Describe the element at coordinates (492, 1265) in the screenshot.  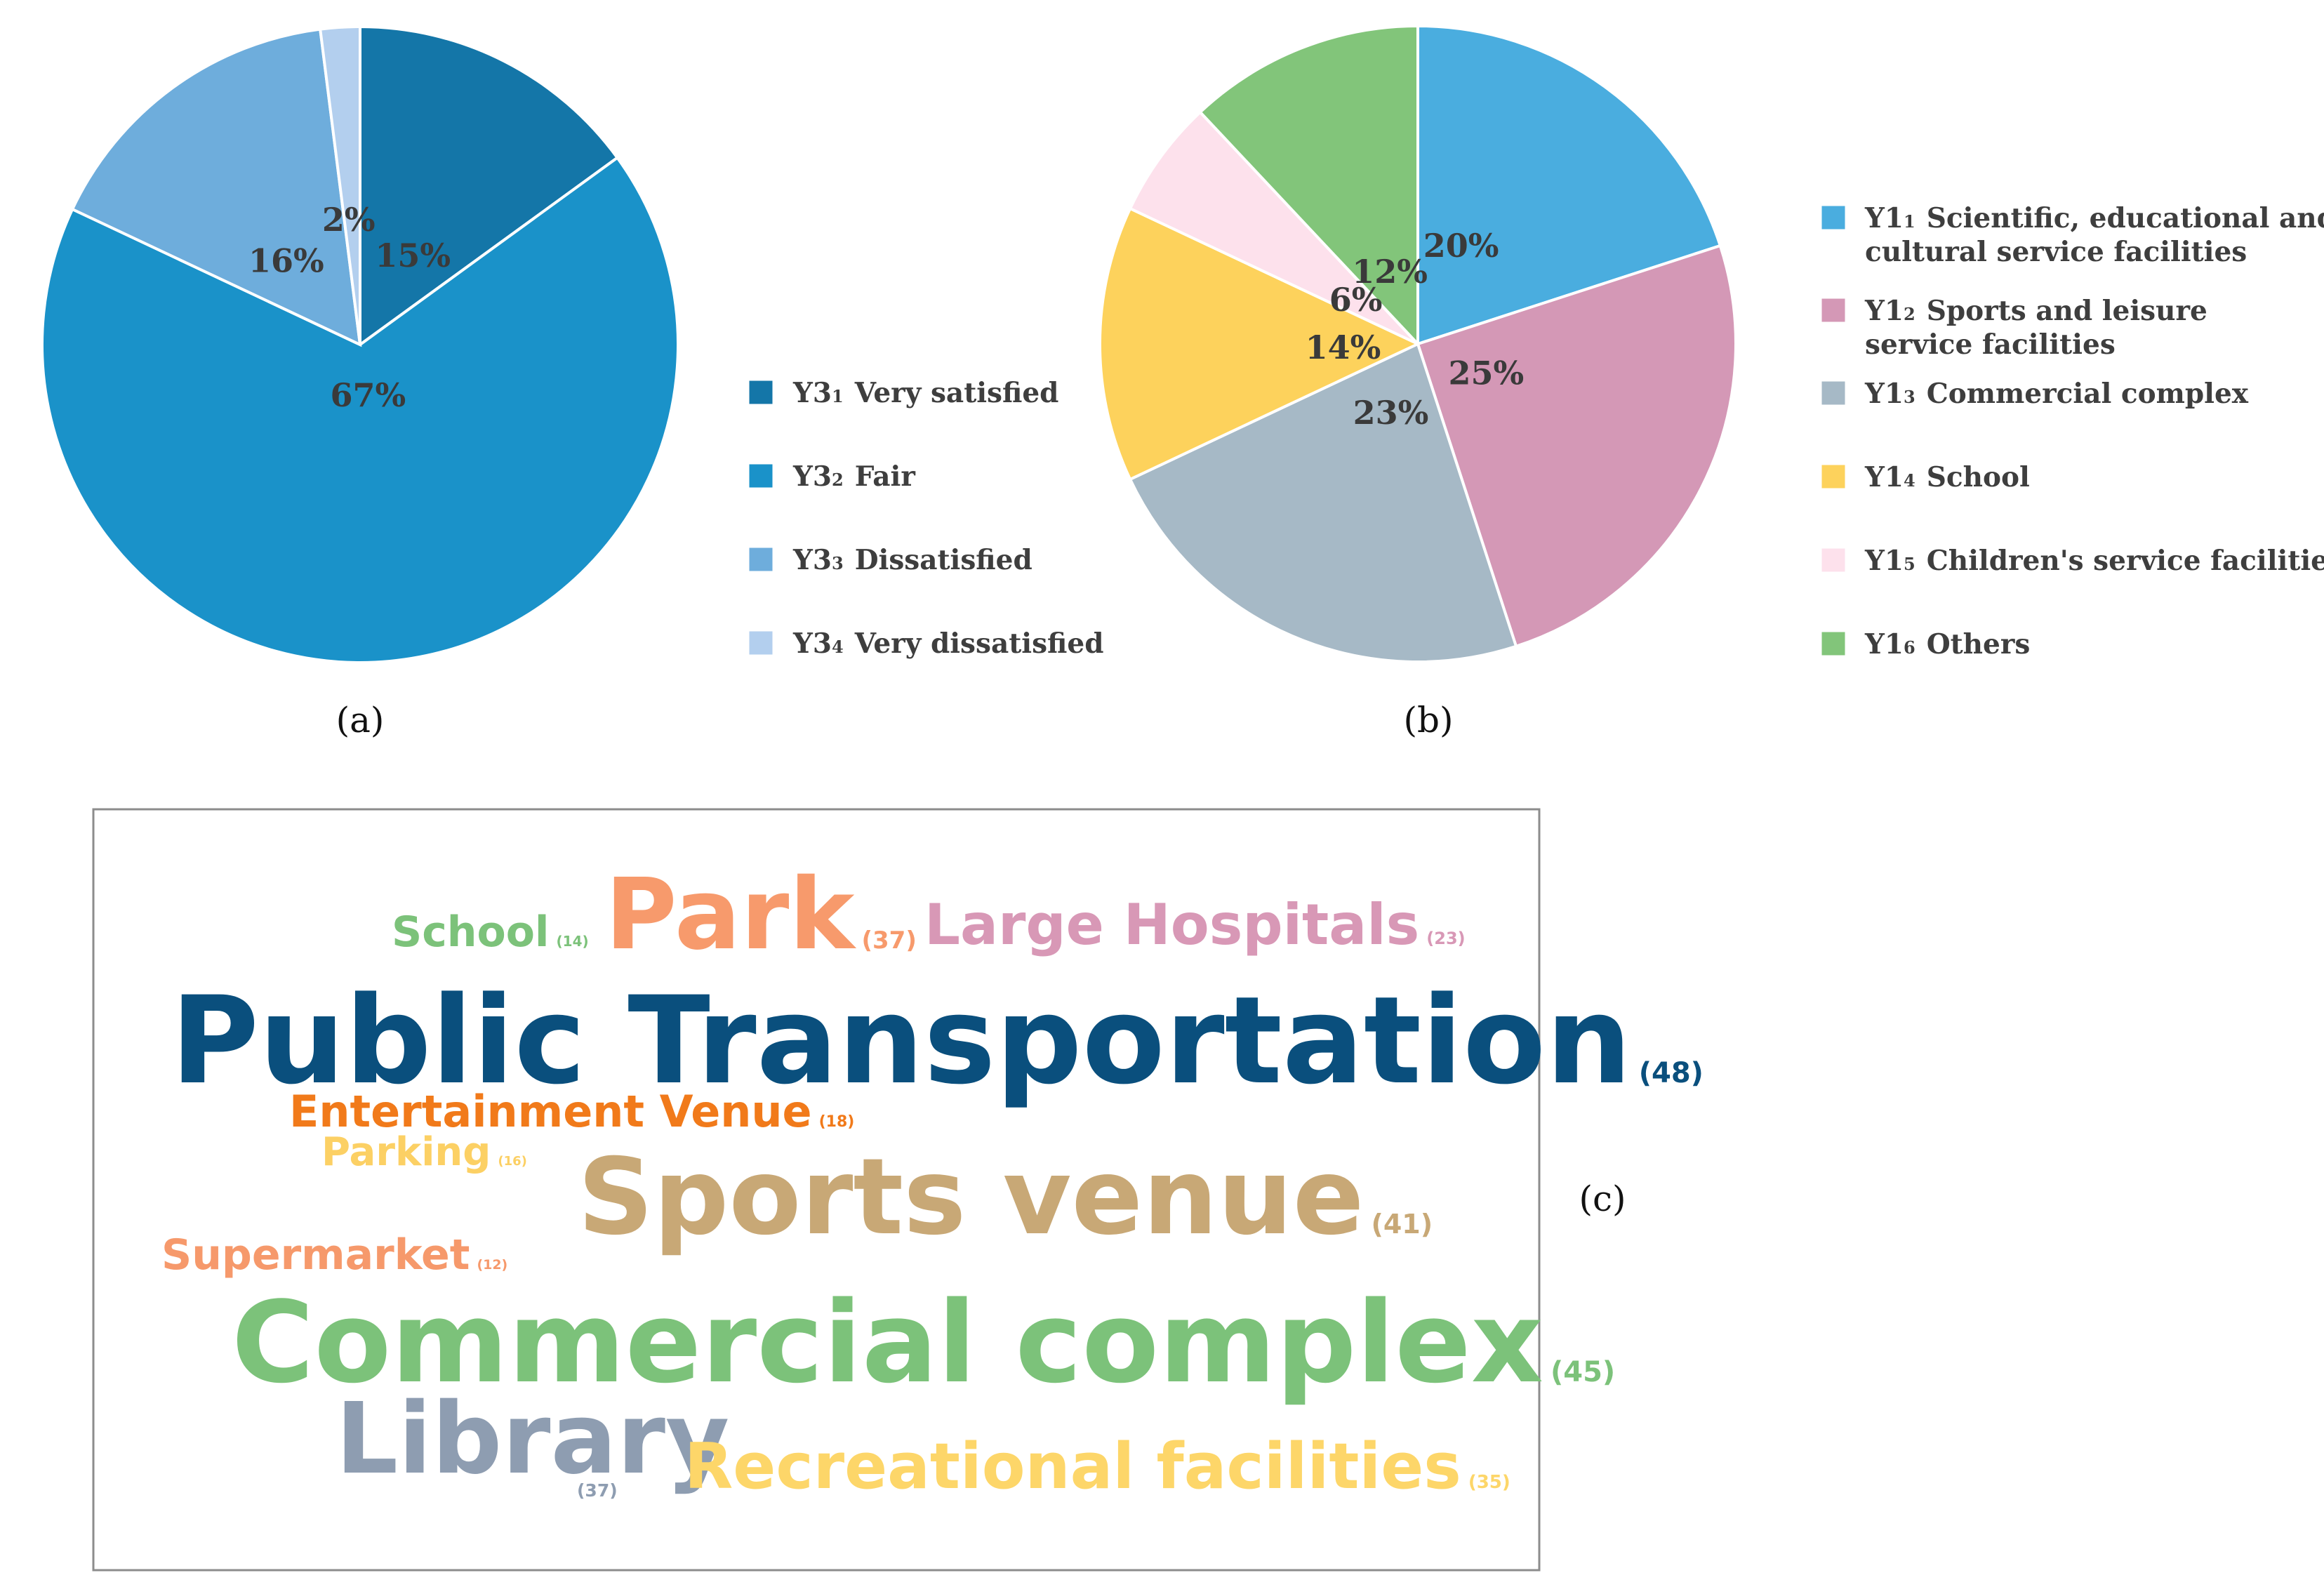
I see `word-count-supermarket: (12)` at that location.